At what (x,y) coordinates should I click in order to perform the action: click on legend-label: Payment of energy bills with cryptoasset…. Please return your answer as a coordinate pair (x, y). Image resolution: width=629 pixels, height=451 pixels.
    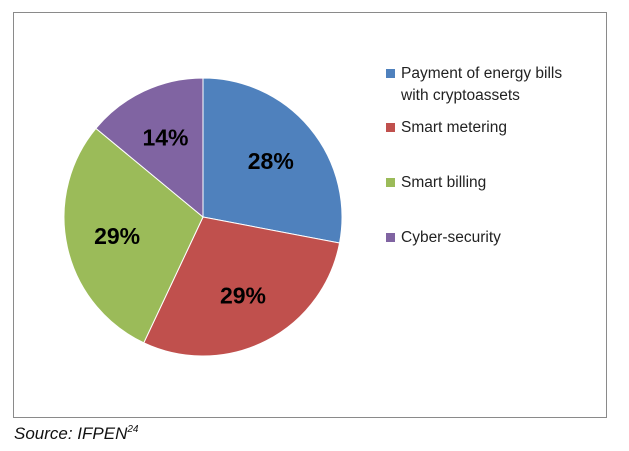
    Looking at the image, I should click on (481, 85).